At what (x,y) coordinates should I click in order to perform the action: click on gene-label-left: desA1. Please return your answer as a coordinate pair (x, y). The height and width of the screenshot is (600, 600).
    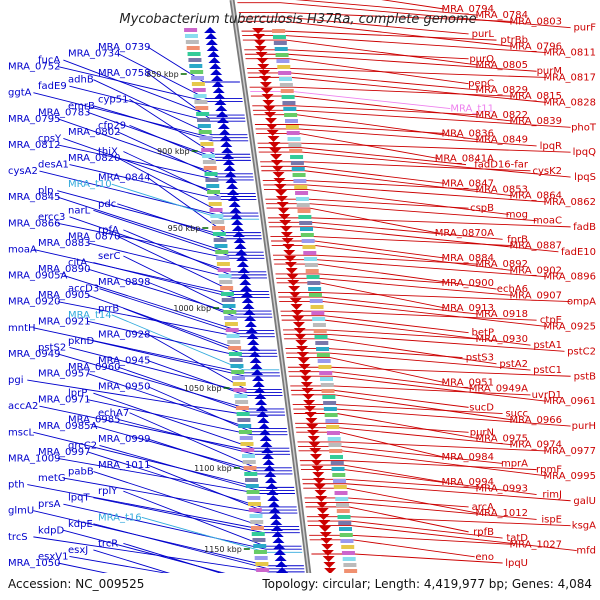
    Looking at the image, I should click on (53, 165).